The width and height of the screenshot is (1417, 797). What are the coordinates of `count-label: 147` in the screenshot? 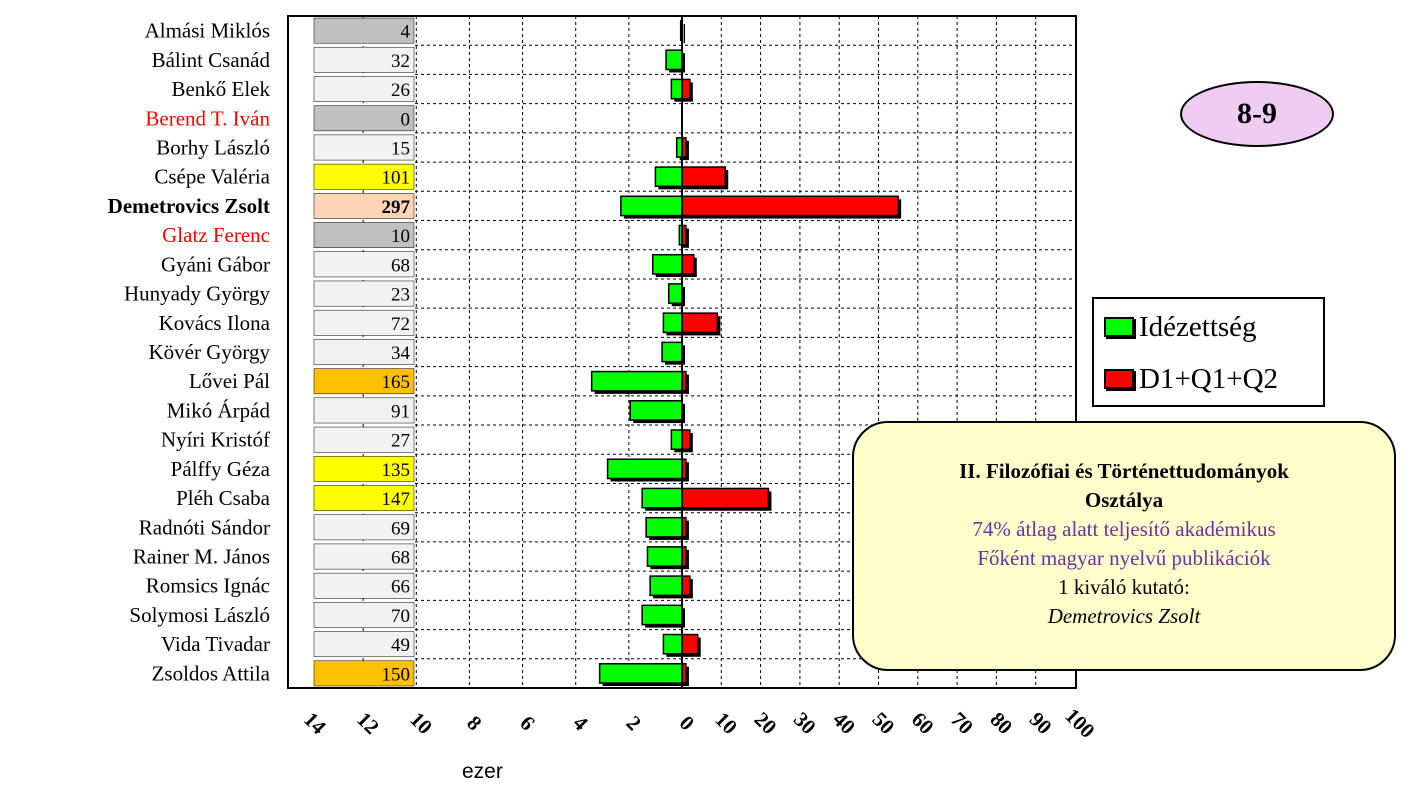 It's located at (396, 499).